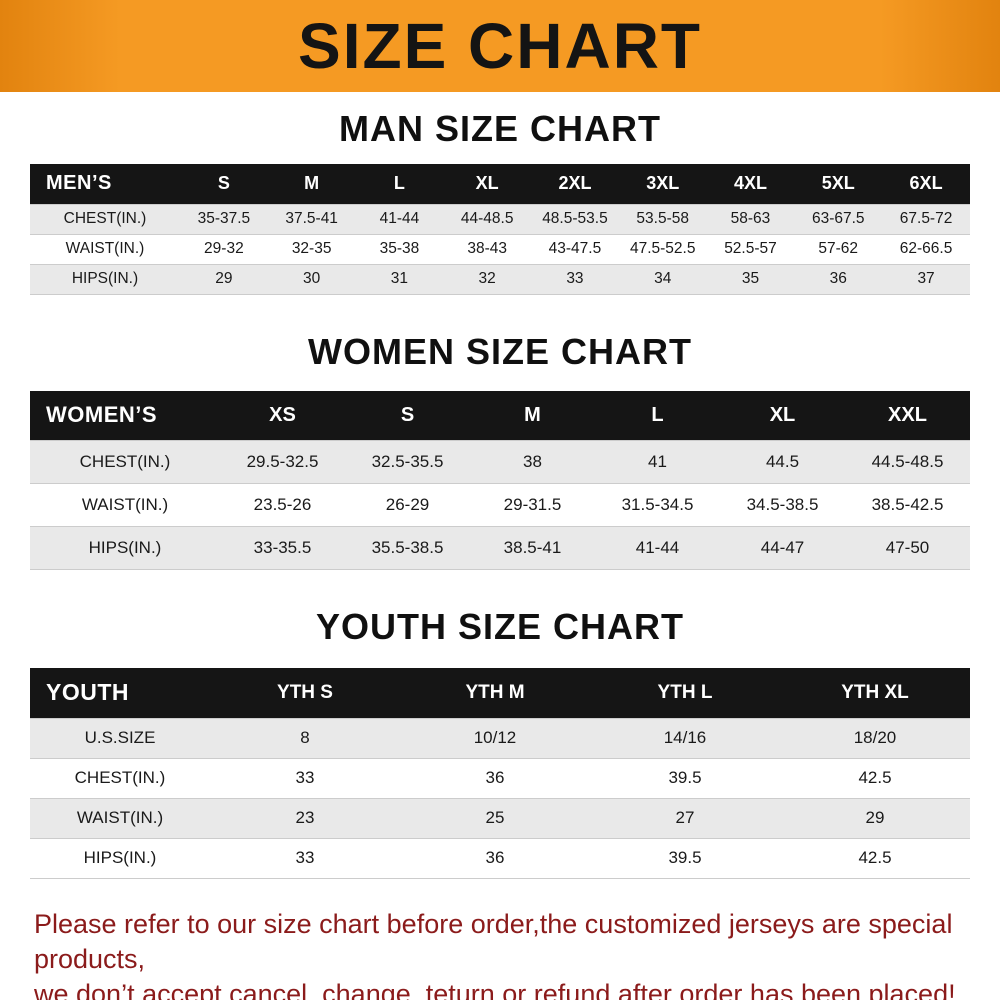  I want to click on value-cell: 52.5-57, so click(750, 249).